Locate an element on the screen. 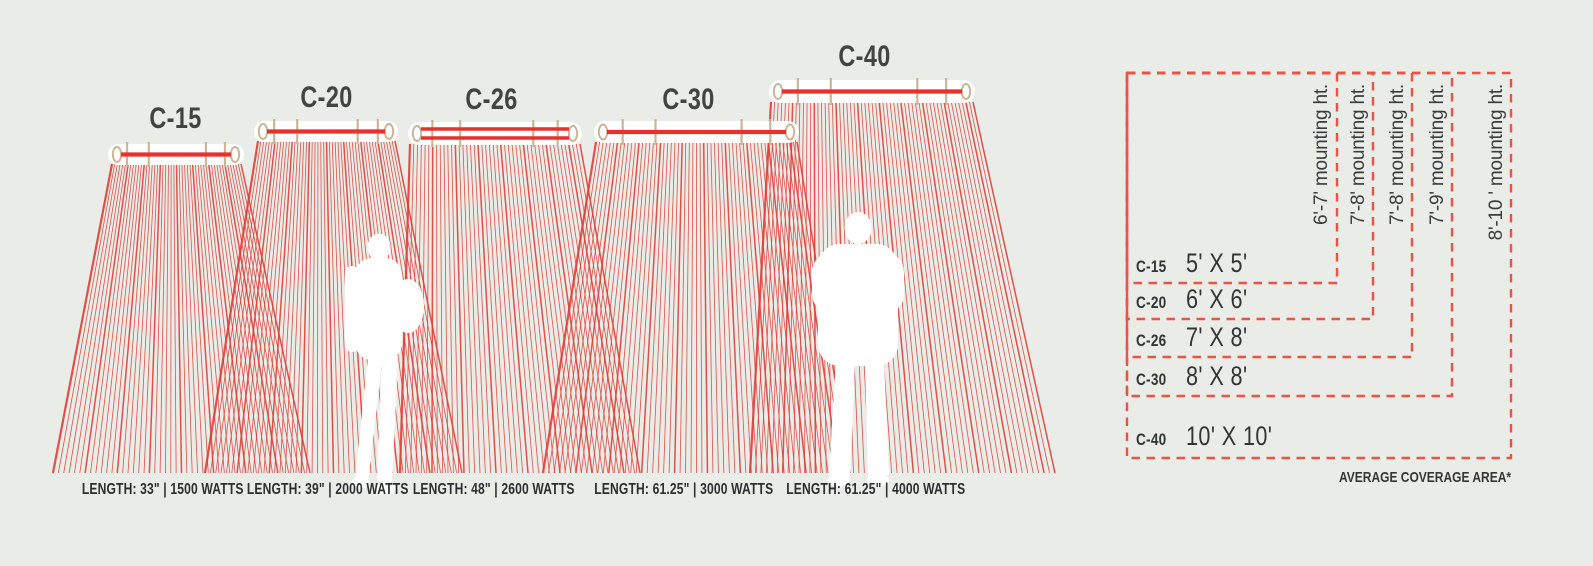  heater-title-c20: C-20 is located at coordinates (327, 97).